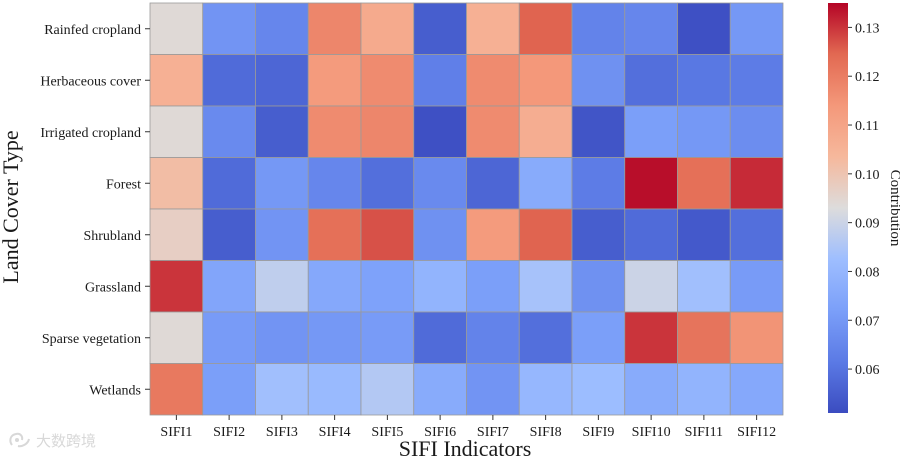 The height and width of the screenshot is (458, 900). What do you see at coordinates (91, 339) in the screenshot?
I see `y-tick-label: Sparse vegetation` at bounding box center [91, 339].